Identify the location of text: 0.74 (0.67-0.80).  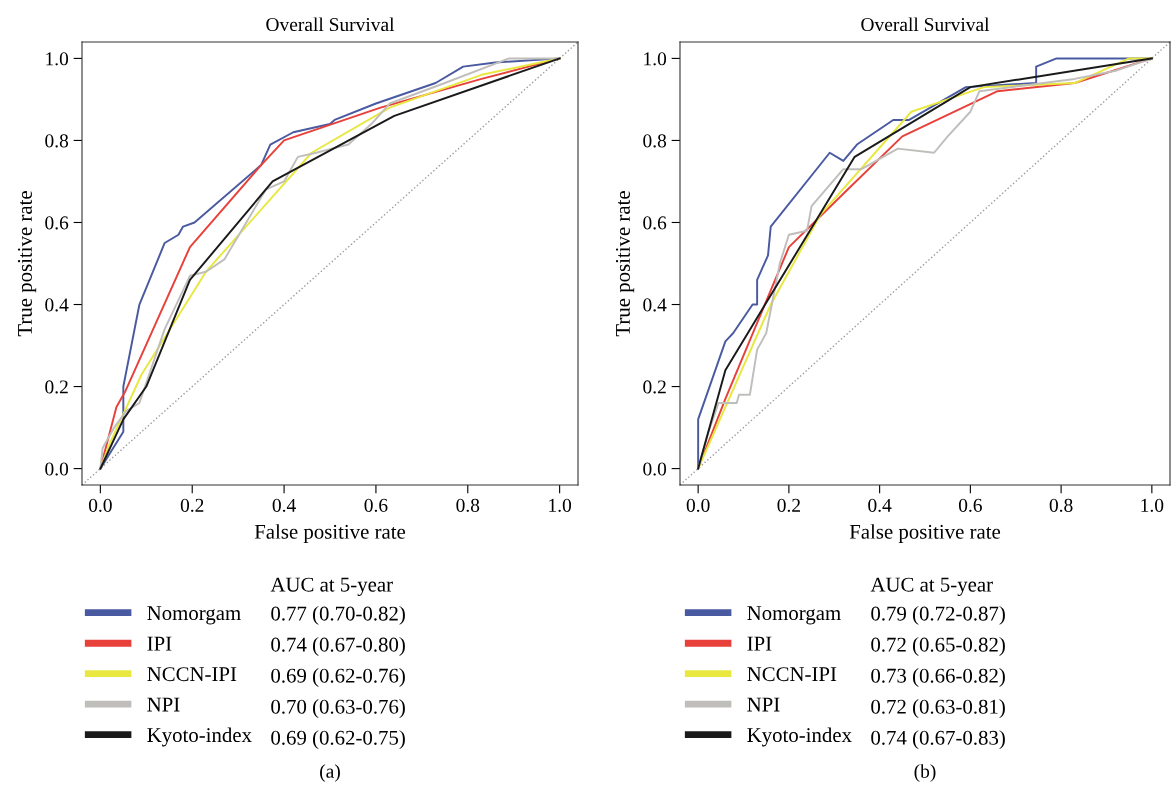
(338, 646).